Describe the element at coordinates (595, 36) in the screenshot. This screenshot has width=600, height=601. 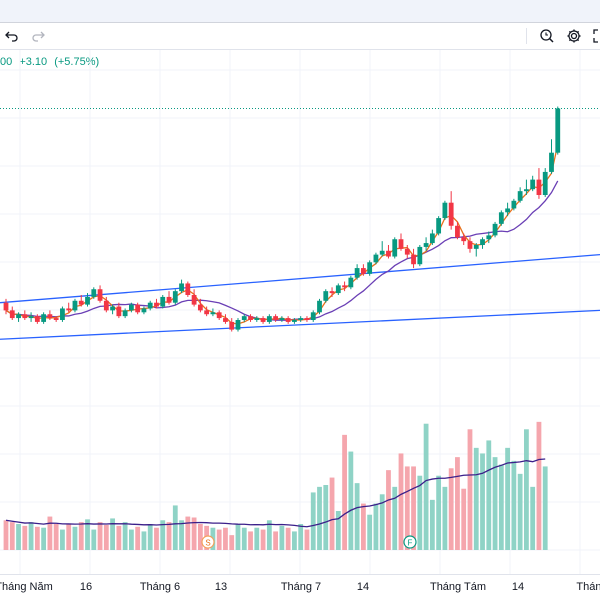
I see `fullscreen-icon` at that location.